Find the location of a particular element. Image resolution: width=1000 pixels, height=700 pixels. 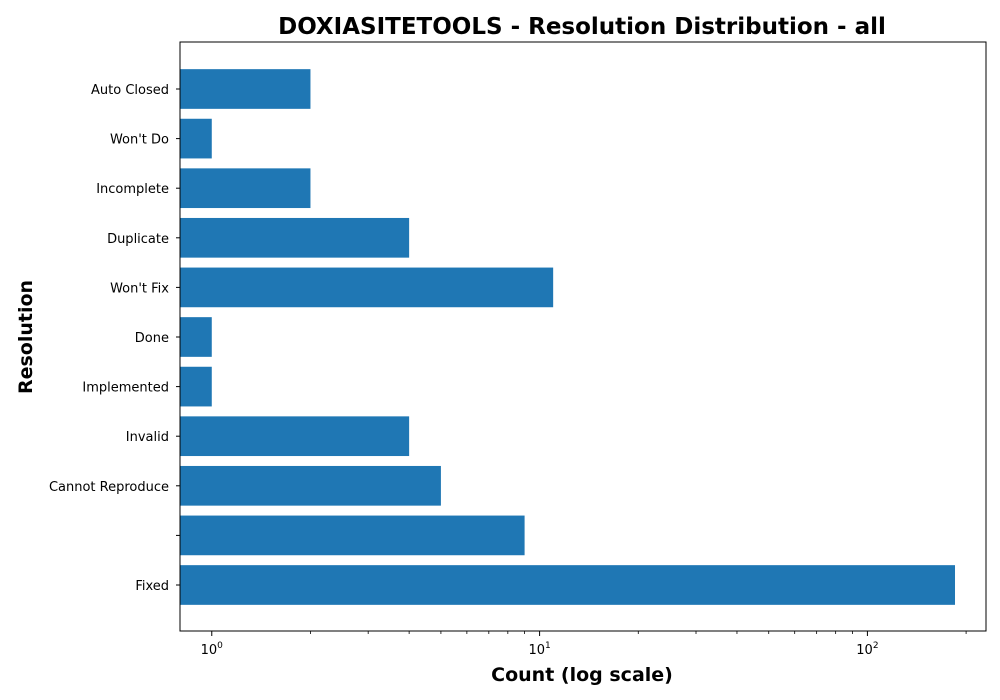

y-tick-label: Implemented is located at coordinates (125, 388).